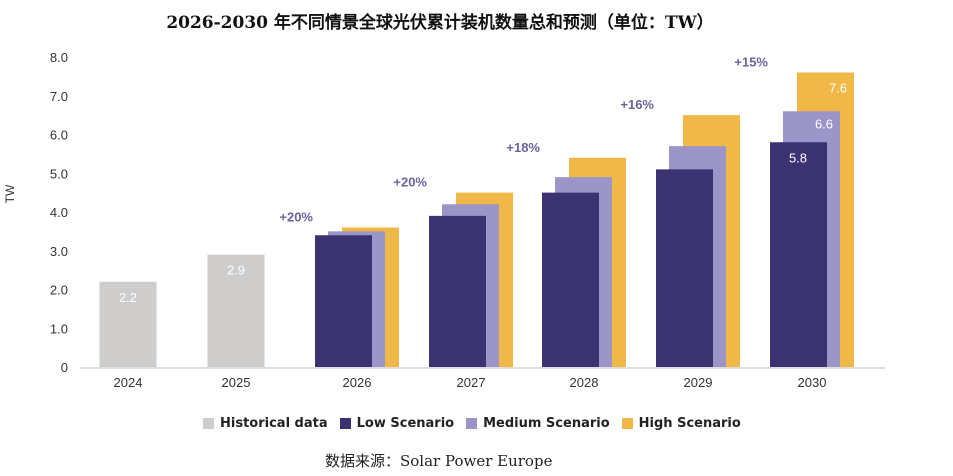 This screenshot has width=953, height=476. I want to click on legend-item-low: Low Scenario, so click(397, 423).